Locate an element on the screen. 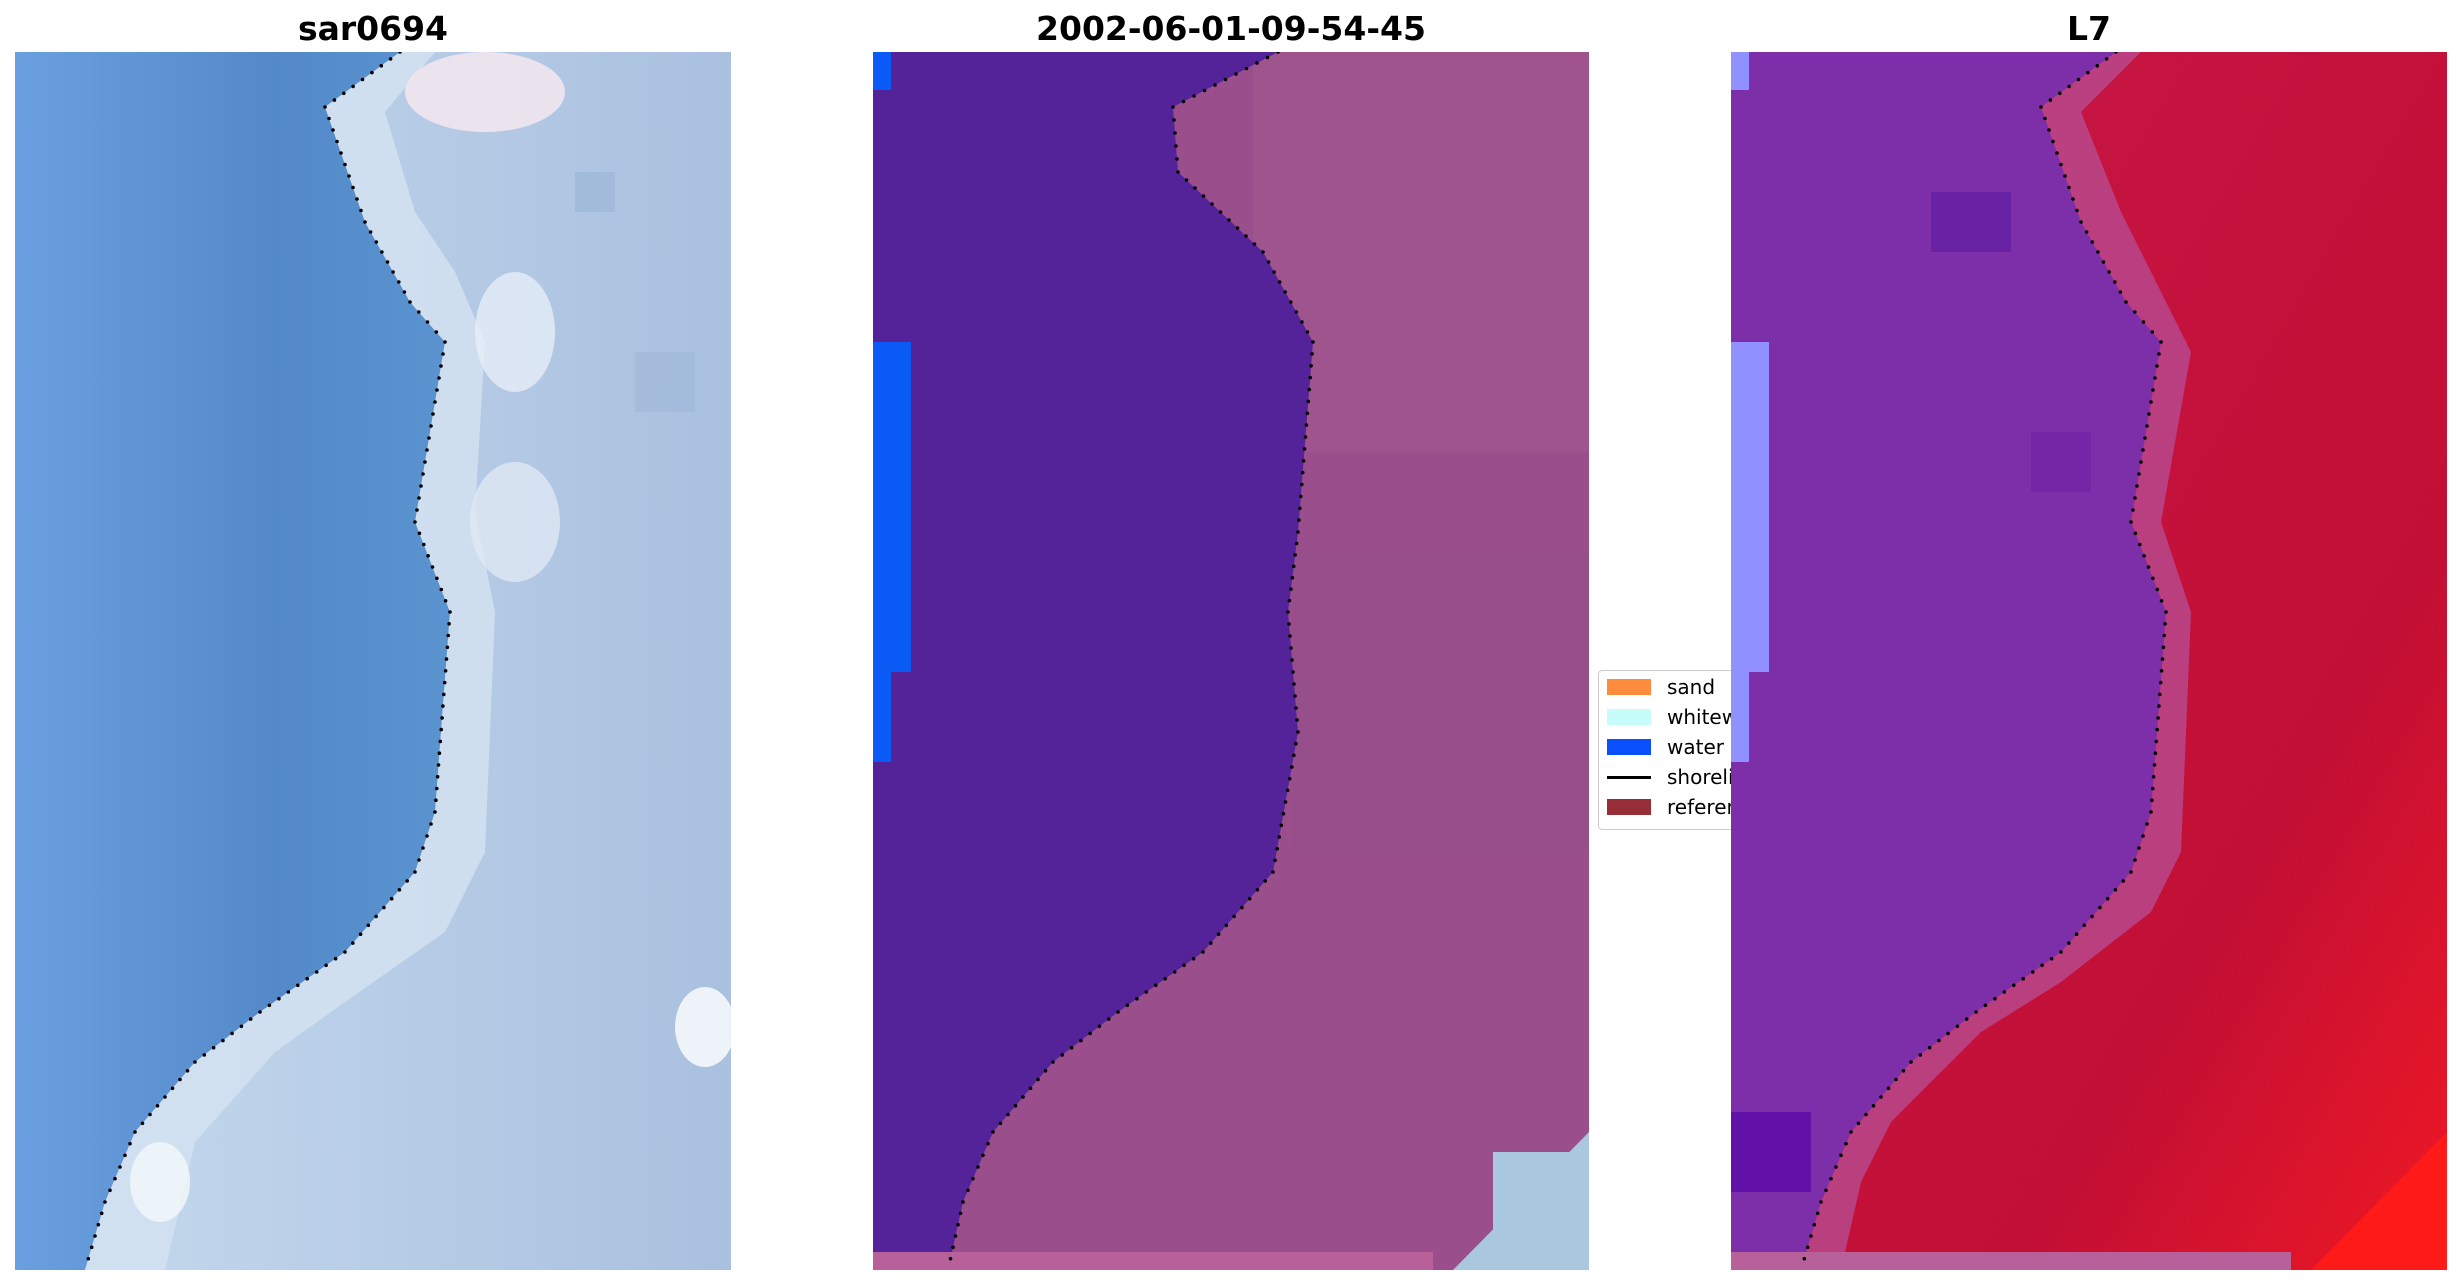 This screenshot has height=1283, width=2458. legend-item-water: water is located at coordinates (1665, 747).